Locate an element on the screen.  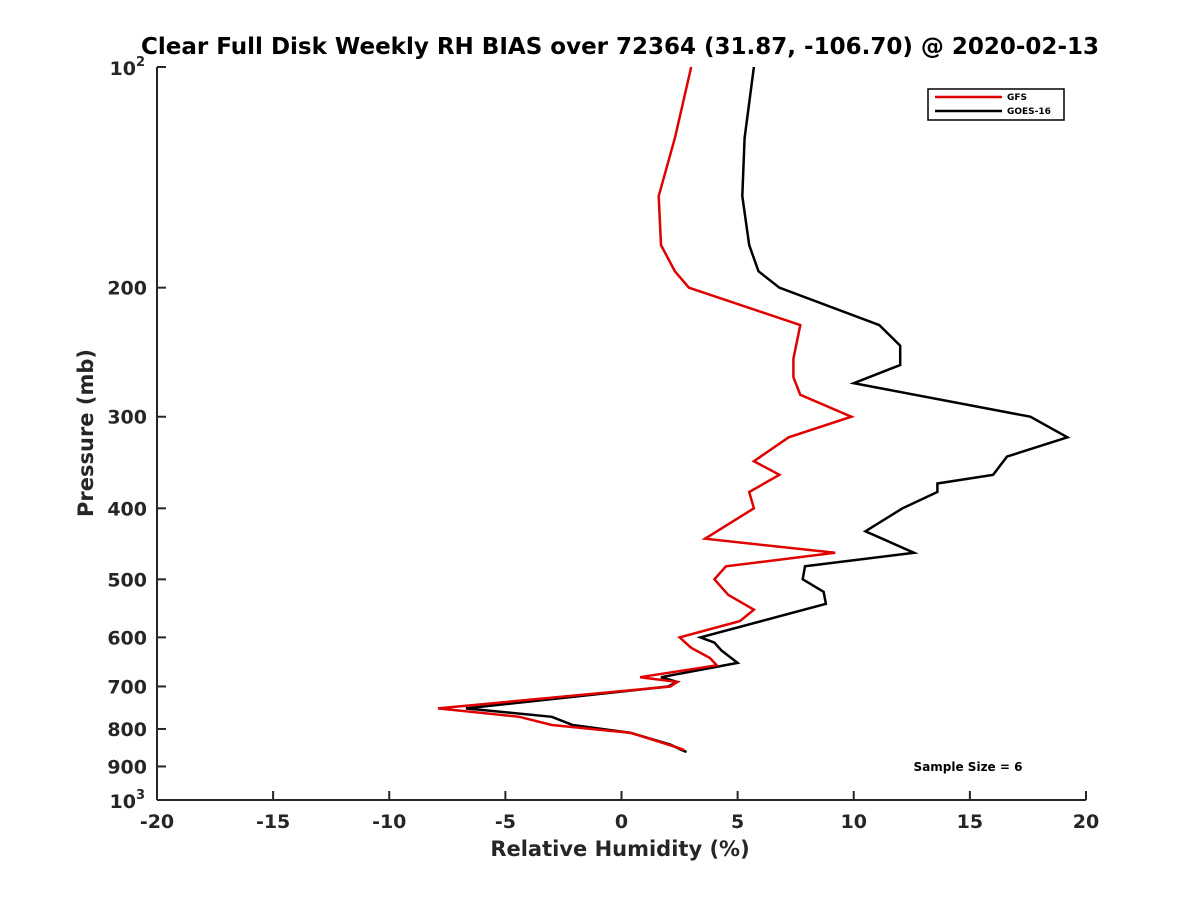
y-tick-label: 600 is located at coordinates (127, 638).